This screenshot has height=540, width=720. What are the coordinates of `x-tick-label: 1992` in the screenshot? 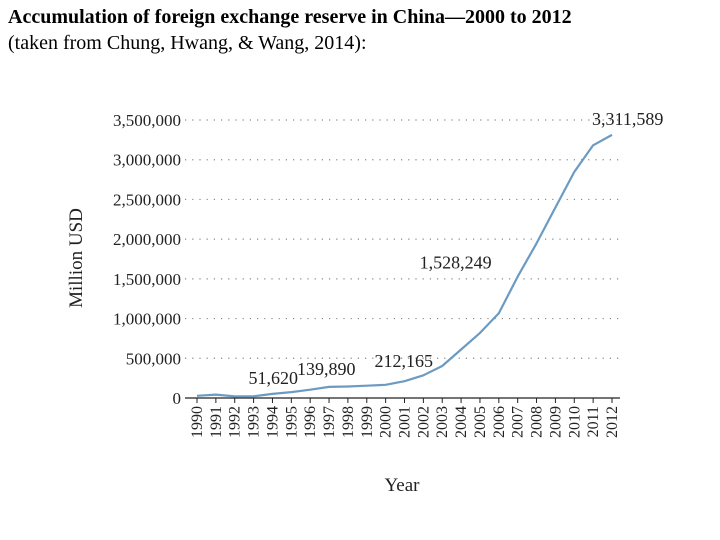 It's located at (235, 422).